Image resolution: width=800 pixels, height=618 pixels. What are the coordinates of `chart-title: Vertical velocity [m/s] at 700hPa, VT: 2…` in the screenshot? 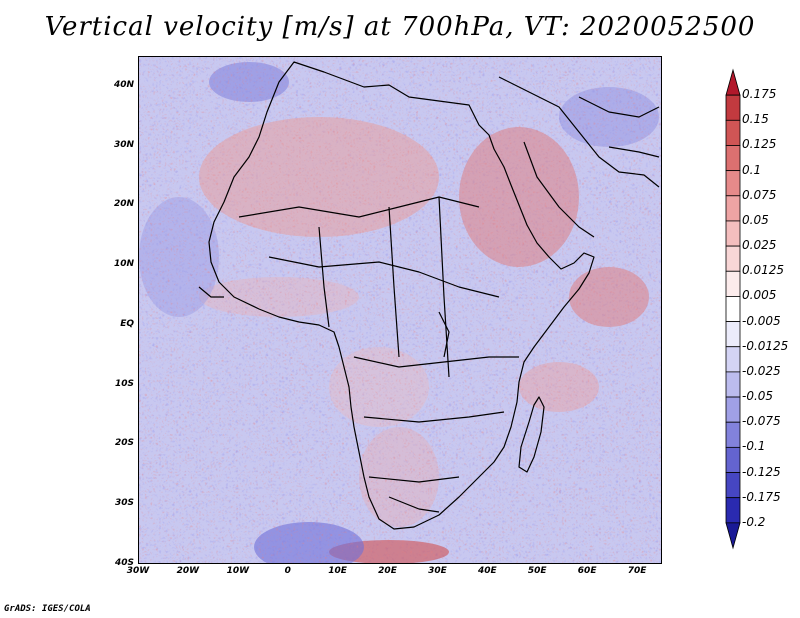 It's located at (400, 27).